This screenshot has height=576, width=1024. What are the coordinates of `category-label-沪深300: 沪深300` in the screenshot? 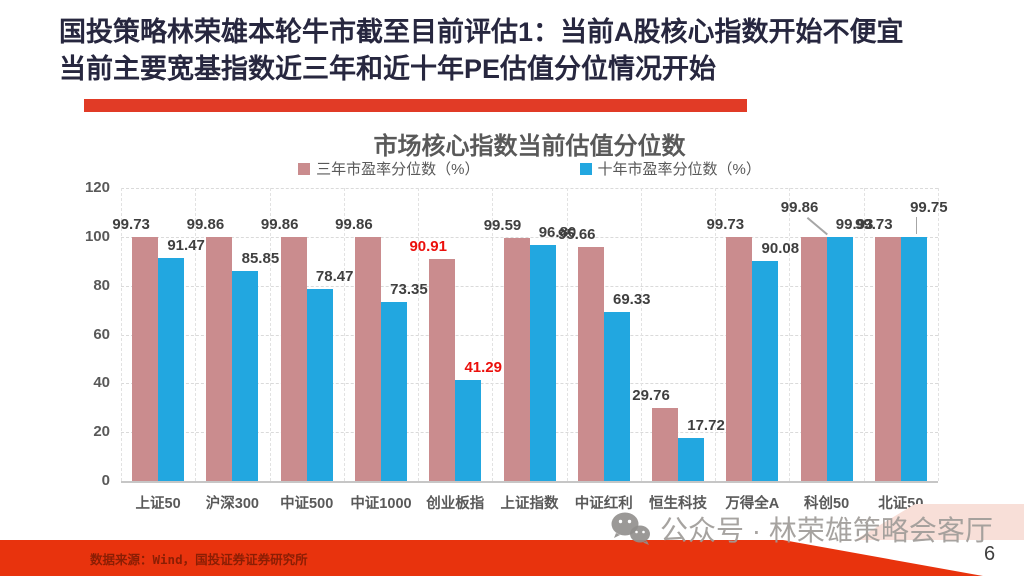 It's located at (232, 504).